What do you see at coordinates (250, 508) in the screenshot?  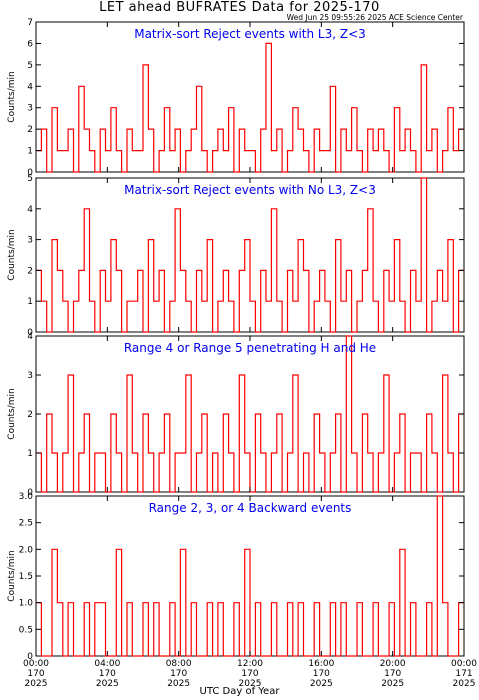 I see `panel-4-title: Range 2, 3, or 4 Backward events` at bounding box center [250, 508].